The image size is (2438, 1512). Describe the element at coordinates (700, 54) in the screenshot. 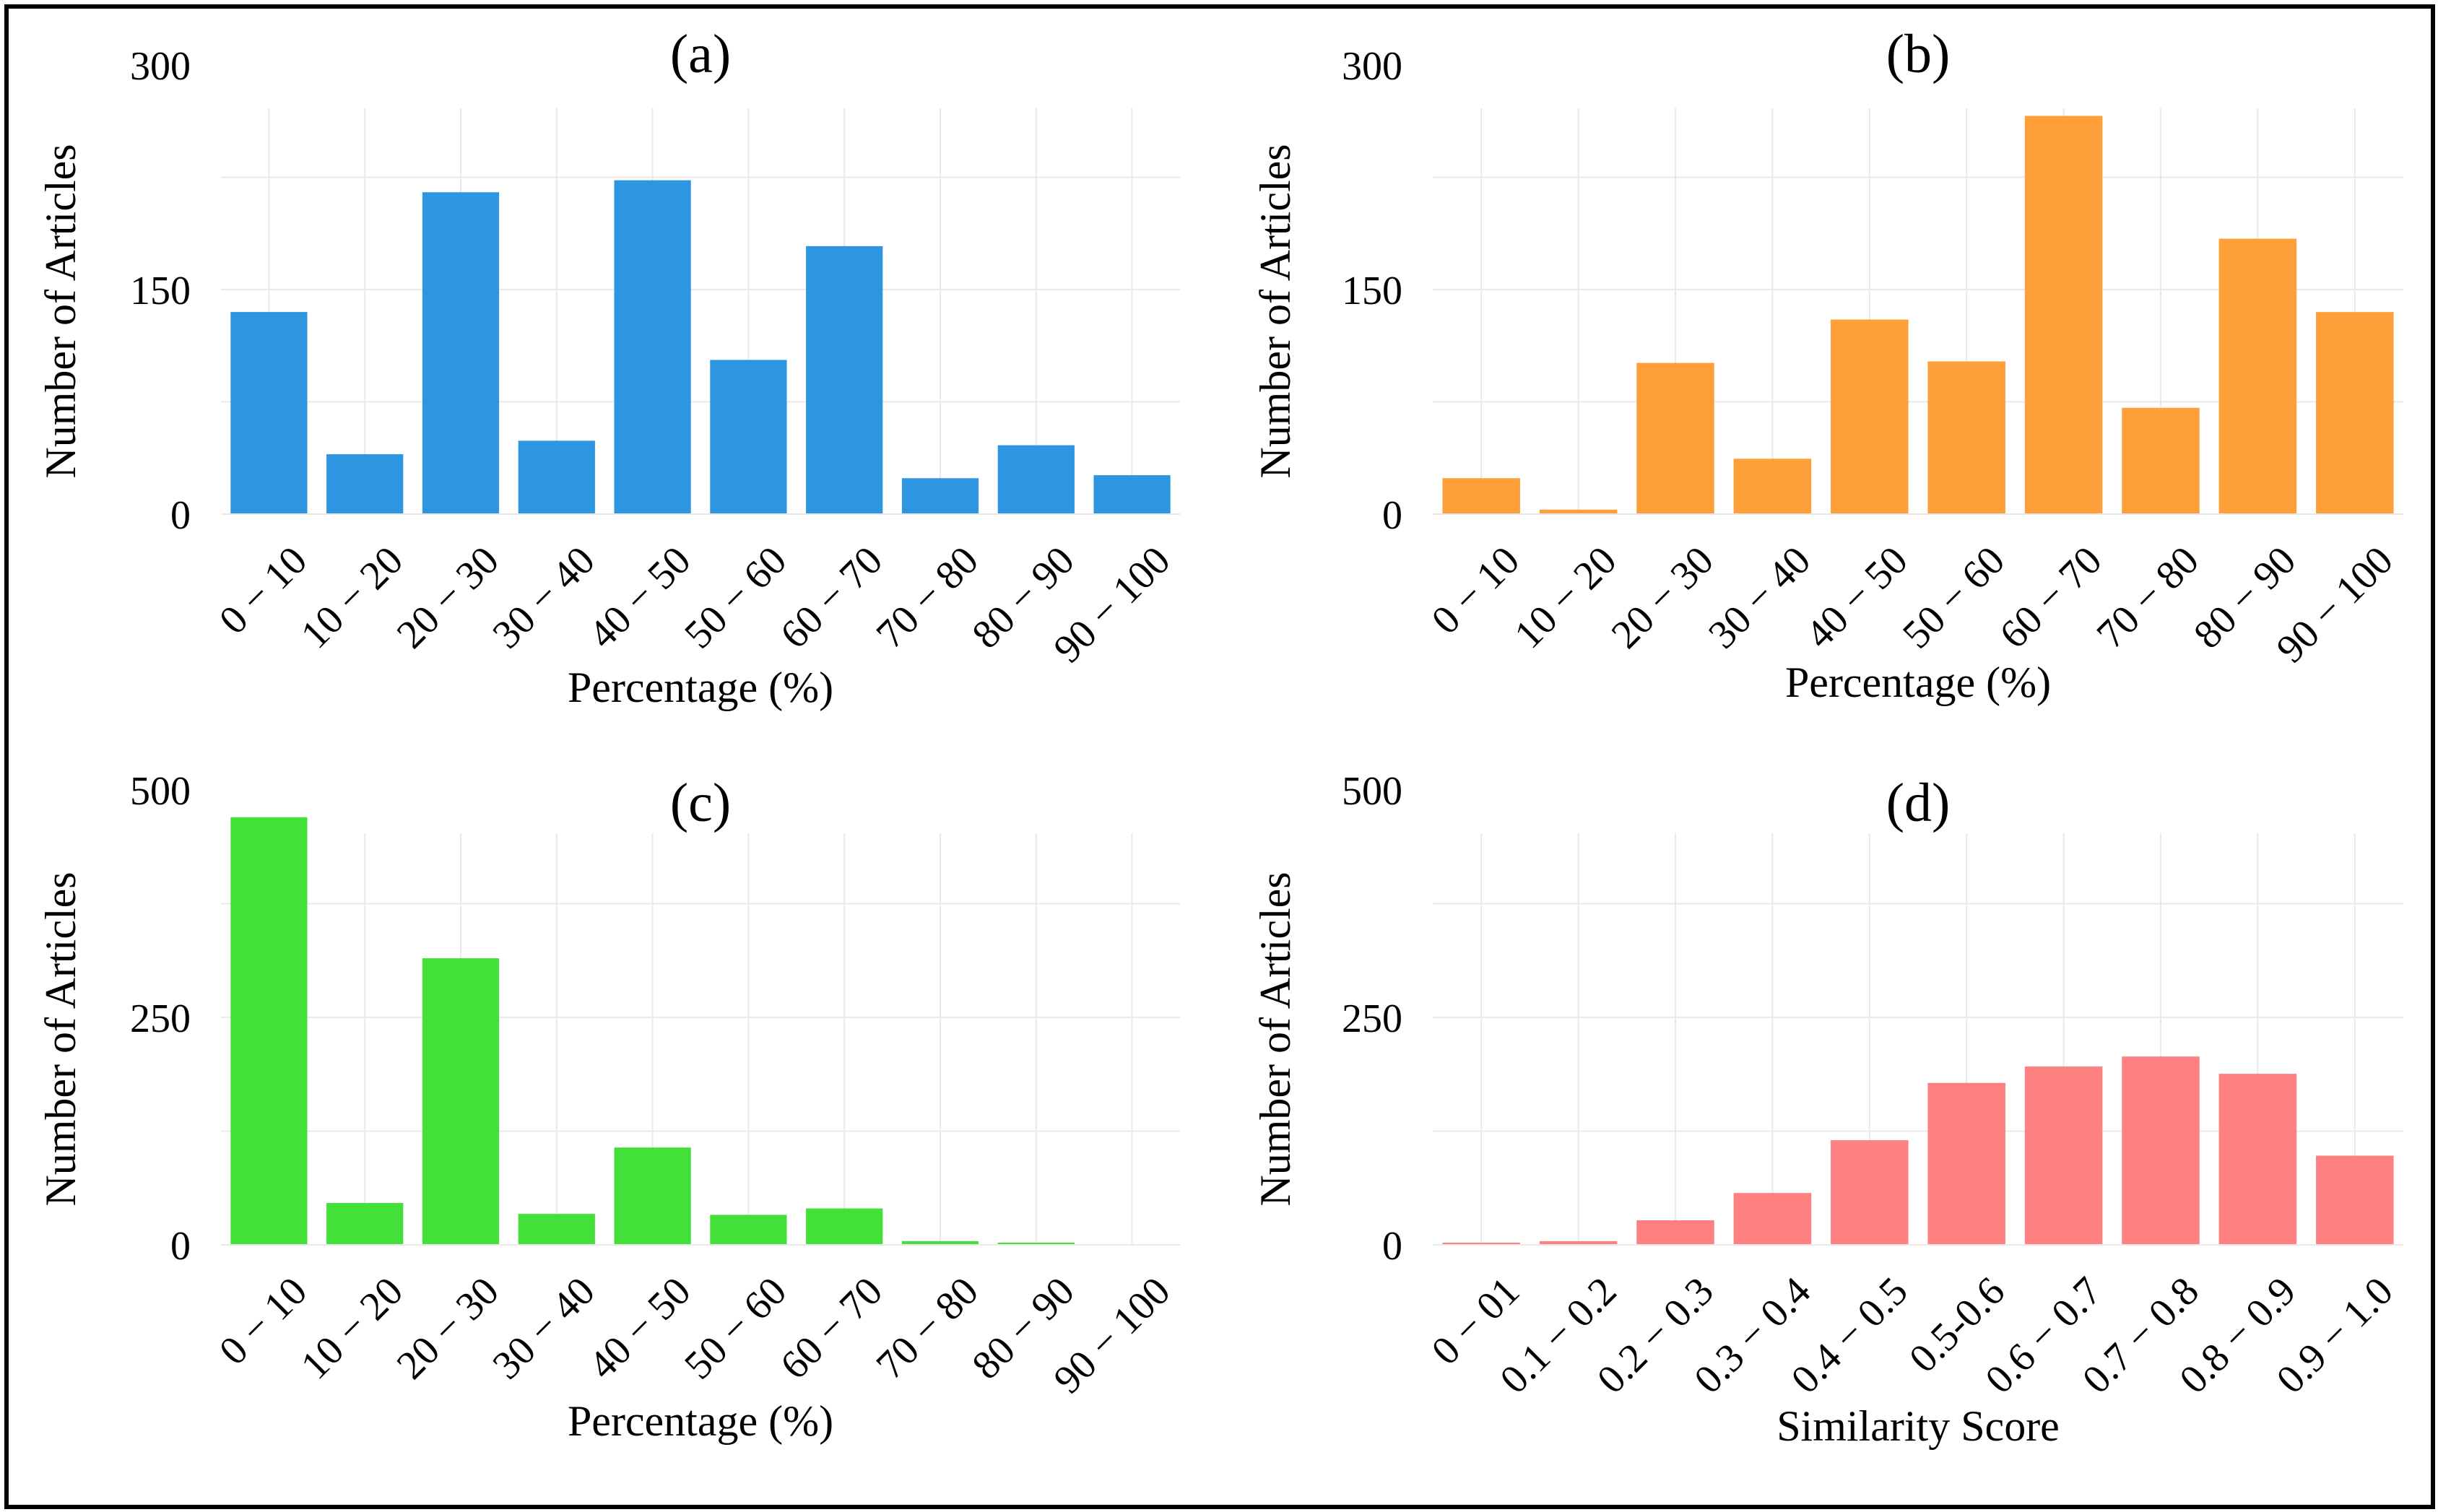

I see `chart-title: (a)` at that location.